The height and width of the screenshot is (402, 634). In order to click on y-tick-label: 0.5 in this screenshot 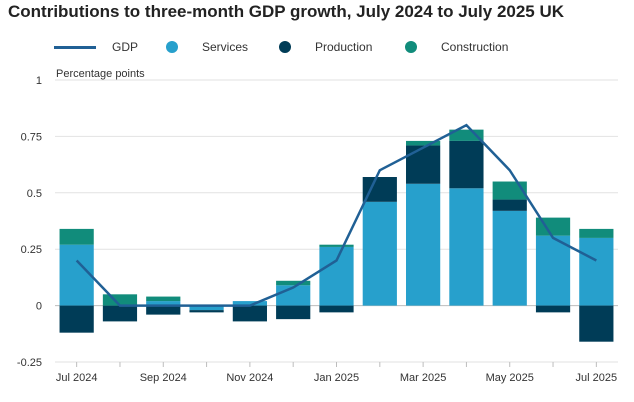, I will do `click(34, 194)`.